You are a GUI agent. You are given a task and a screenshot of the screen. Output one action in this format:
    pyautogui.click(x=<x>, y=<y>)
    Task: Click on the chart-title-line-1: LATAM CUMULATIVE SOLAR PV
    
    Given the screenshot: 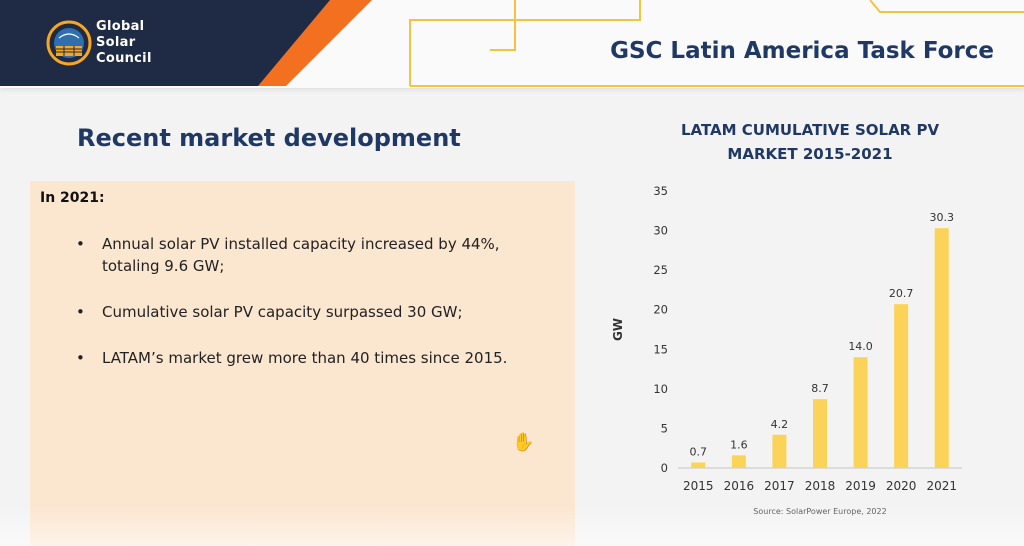 What is the action you would take?
    pyautogui.click(x=810, y=130)
    